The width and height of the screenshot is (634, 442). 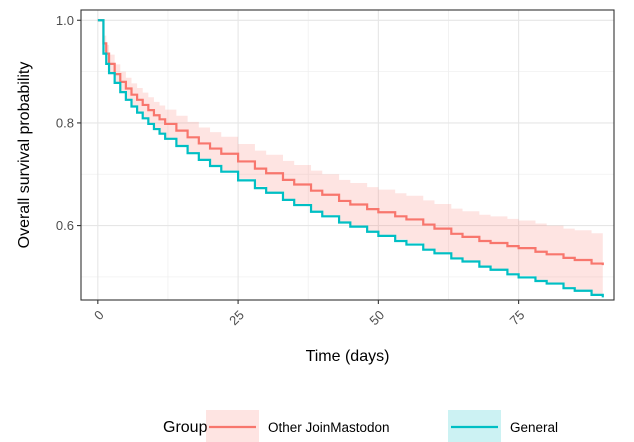 I want to click on legend: Group Other JoinMastodon General, so click(x=360, y=426).